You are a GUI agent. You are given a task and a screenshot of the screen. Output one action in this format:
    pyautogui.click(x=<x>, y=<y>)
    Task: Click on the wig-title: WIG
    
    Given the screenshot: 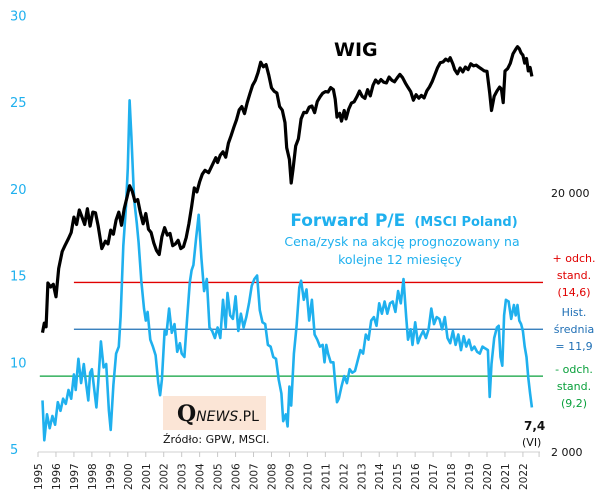 What is the action you would take?
    pyautogui.click(x=356, y=50)
    